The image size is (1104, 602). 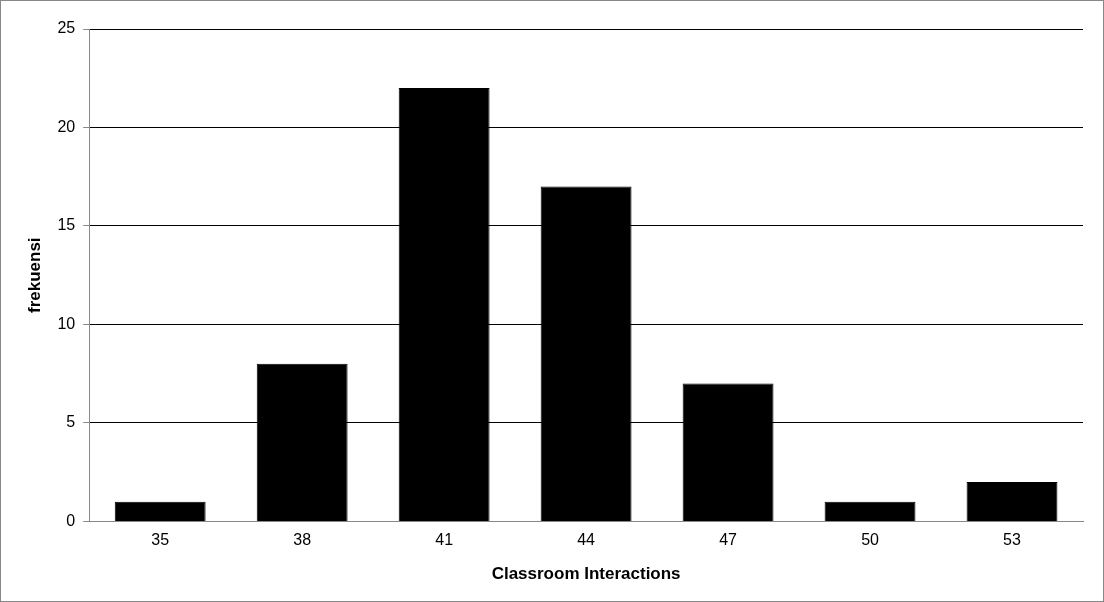 I want to click on x-tick-label: 44, so click(x=586, y=540).